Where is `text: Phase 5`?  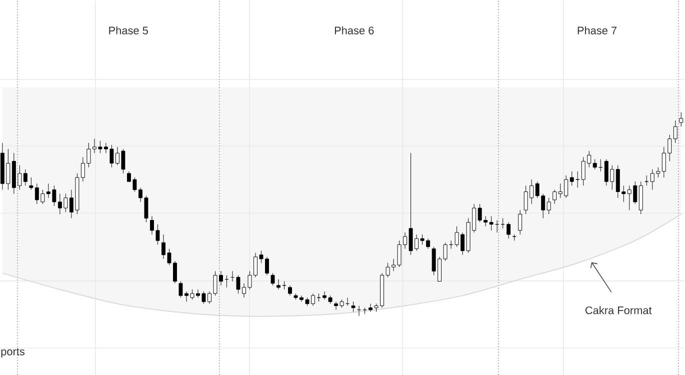
text: Phase 5 is located at coordinates (128, 30).